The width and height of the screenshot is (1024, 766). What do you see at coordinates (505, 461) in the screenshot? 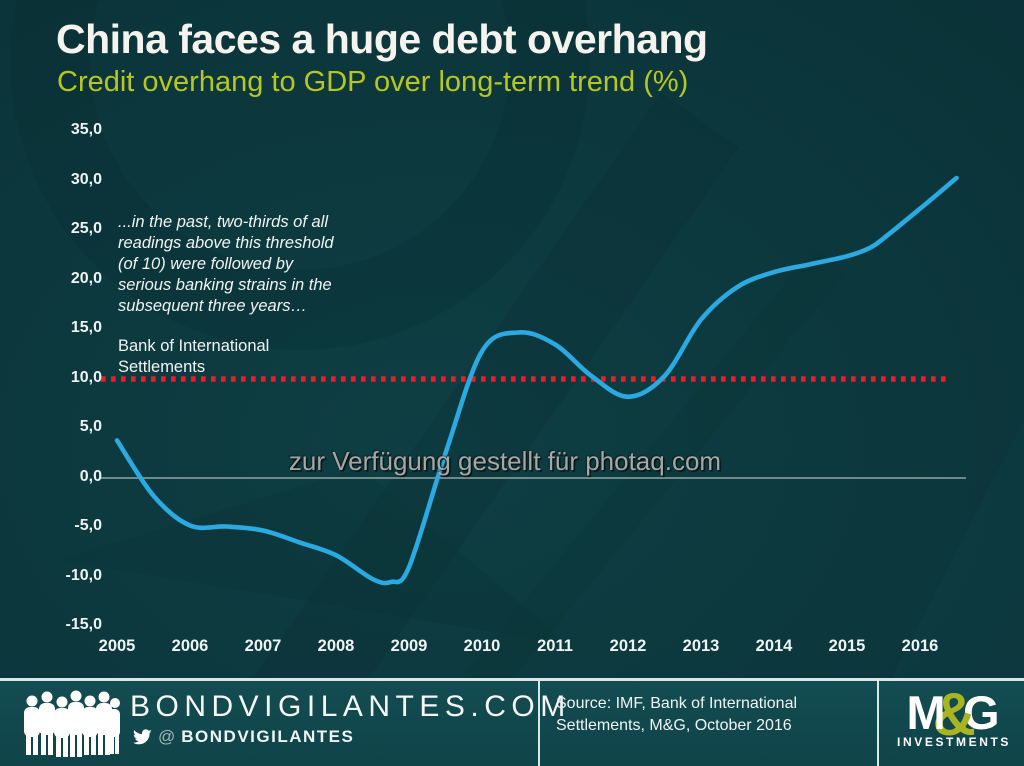
I see `photaq-watermark: zur Verfügung gestellt für photaq.com` at bounding box center [505, 461].